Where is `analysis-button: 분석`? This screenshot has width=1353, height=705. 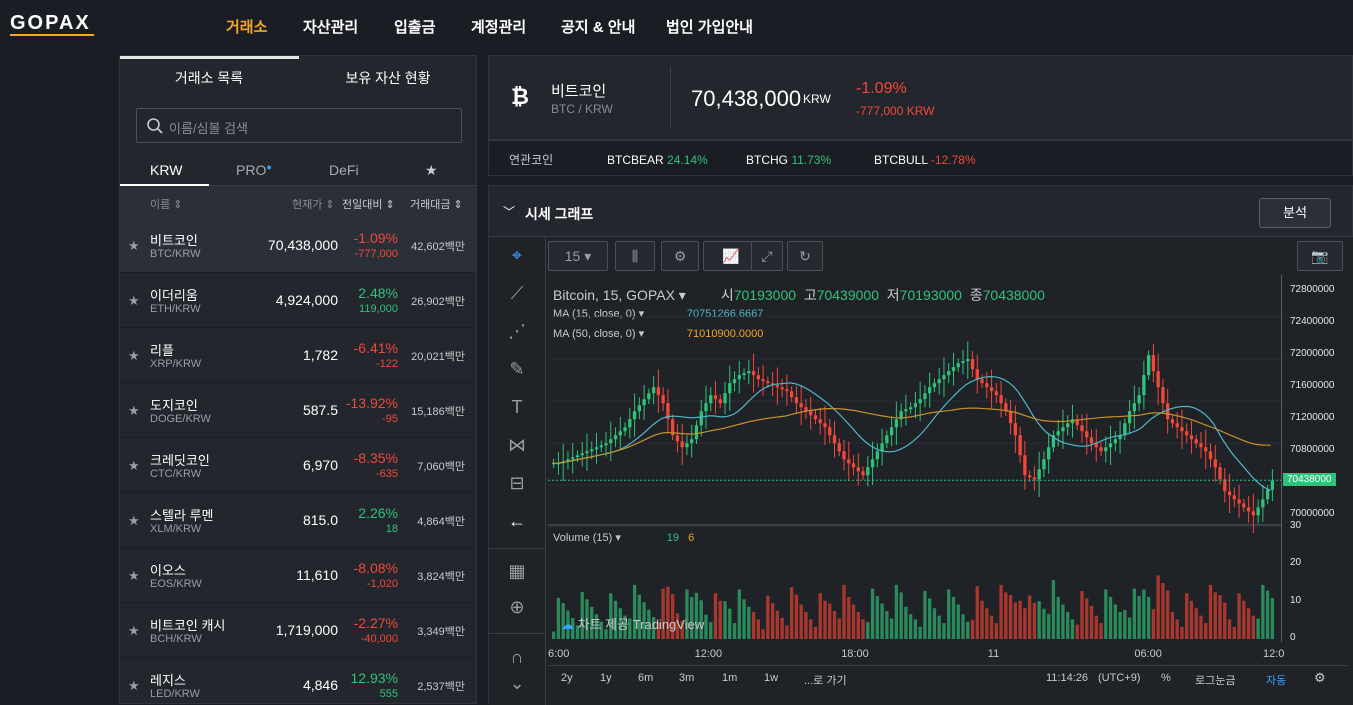 analysis-button: 분석 is located at coordinates (1295, 213).